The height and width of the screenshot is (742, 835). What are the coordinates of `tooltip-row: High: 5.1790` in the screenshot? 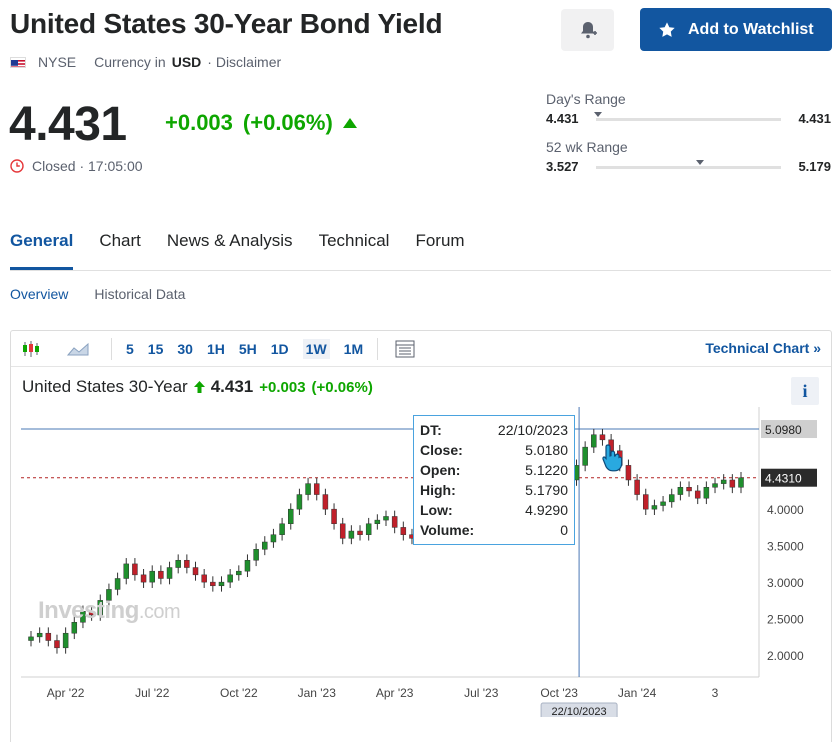 It's located at (494, 490).